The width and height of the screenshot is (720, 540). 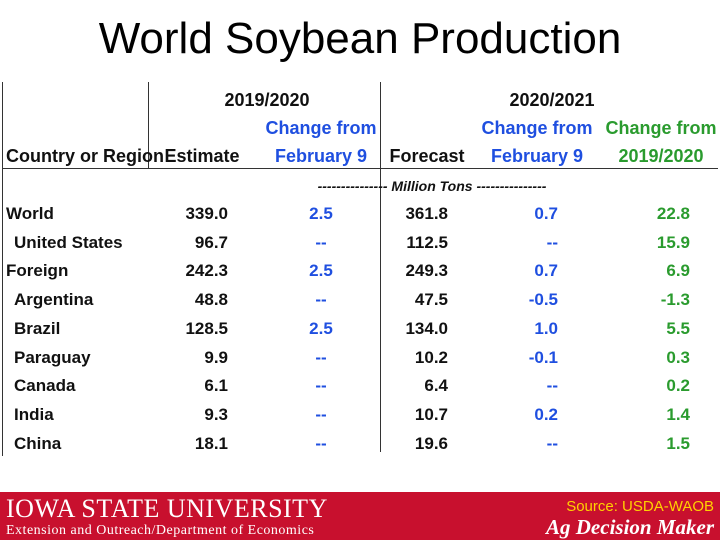 What do you see at coordinates (661, 128) in the screenshot?
I see `header-change-prior-line1: Change from` at bounding box center [661, 128].